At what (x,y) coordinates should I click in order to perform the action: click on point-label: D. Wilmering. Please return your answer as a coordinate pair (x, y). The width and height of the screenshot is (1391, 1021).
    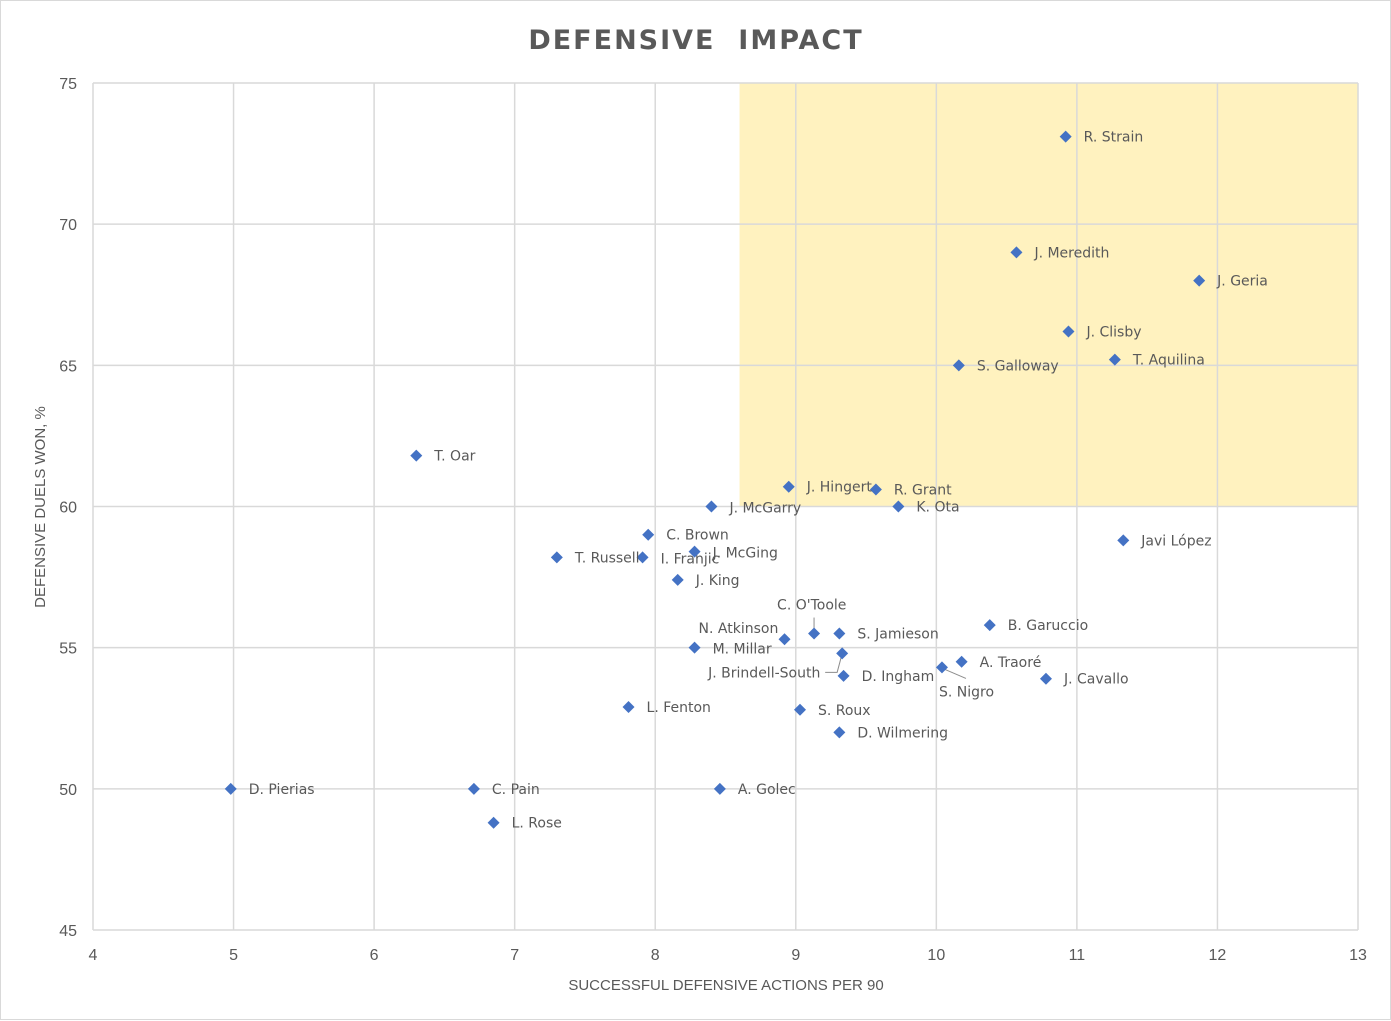
    Looking at the image, I should click on (902, 733).